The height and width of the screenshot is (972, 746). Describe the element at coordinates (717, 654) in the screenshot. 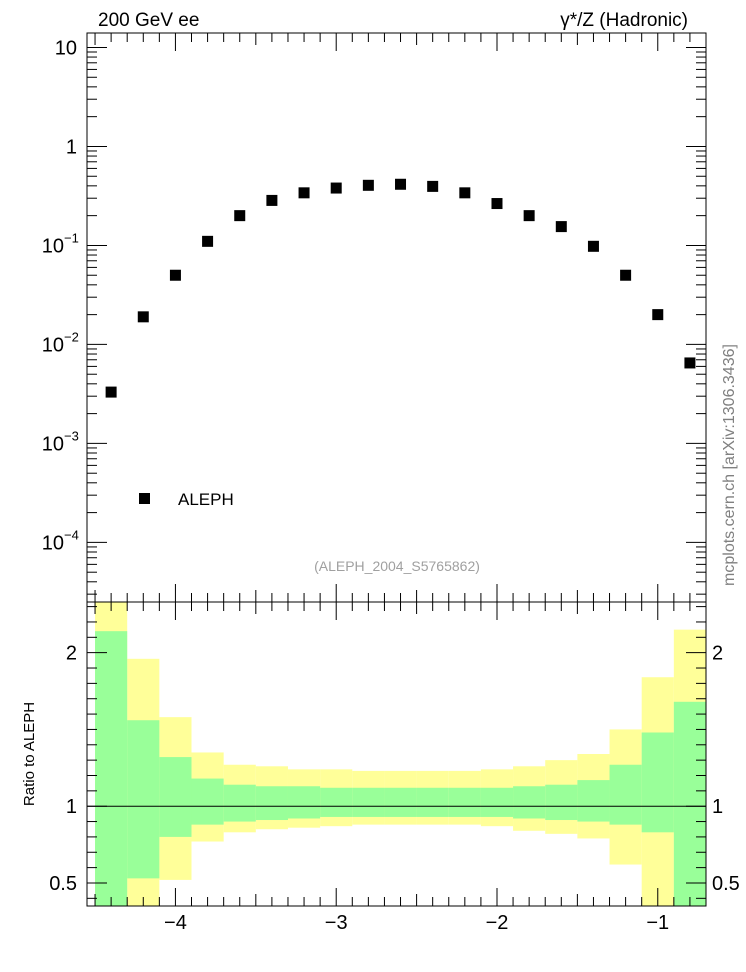

I see `ratio-y-tick-label-right: 2` at that location.